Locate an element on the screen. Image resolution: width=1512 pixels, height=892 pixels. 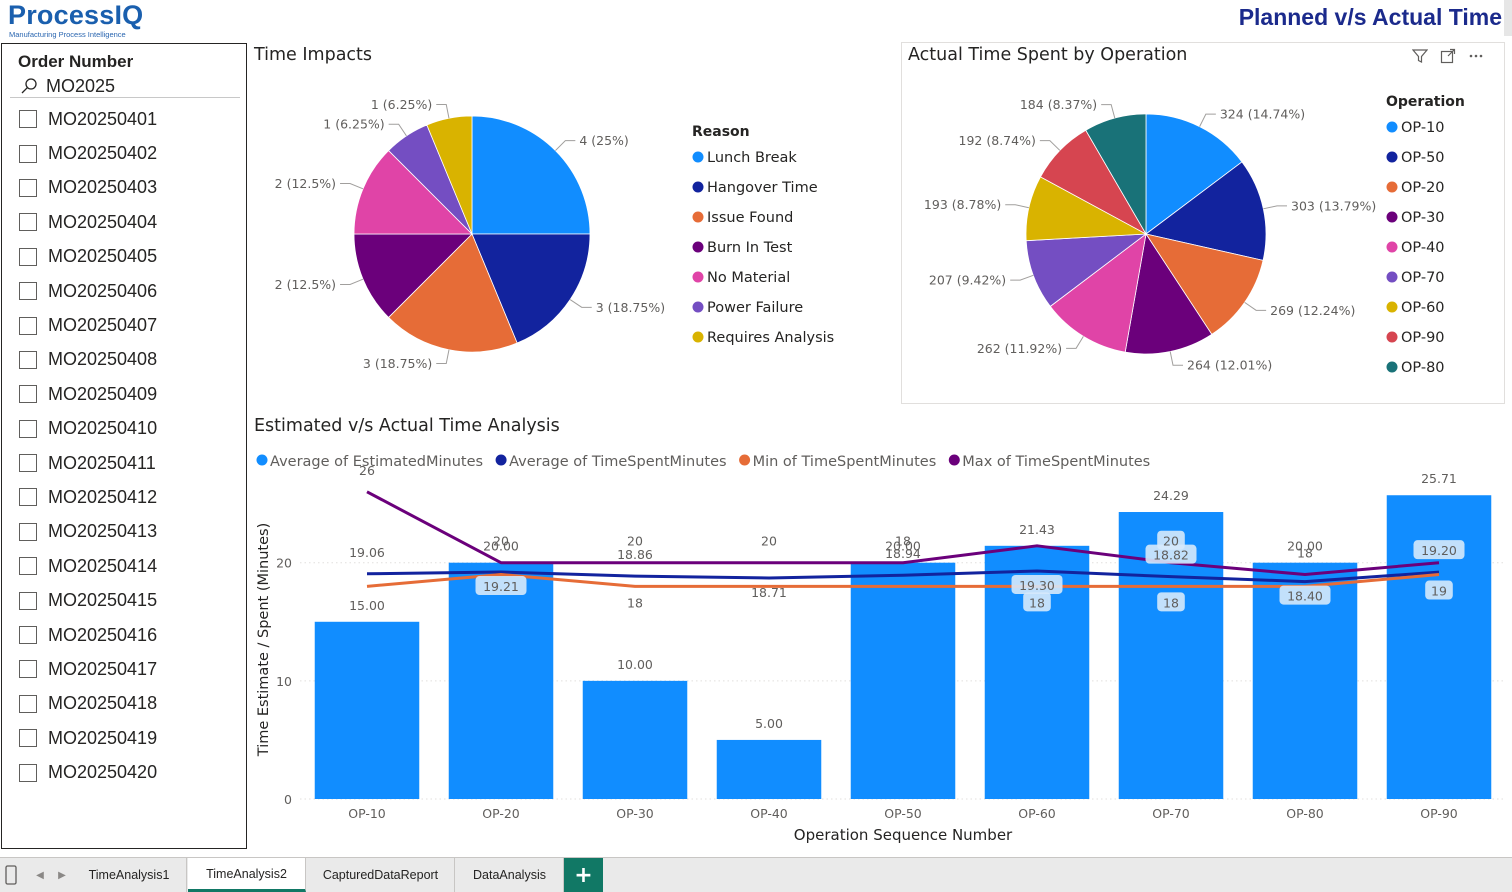
focus-mode-icon is located at coordinates (1448, 56).